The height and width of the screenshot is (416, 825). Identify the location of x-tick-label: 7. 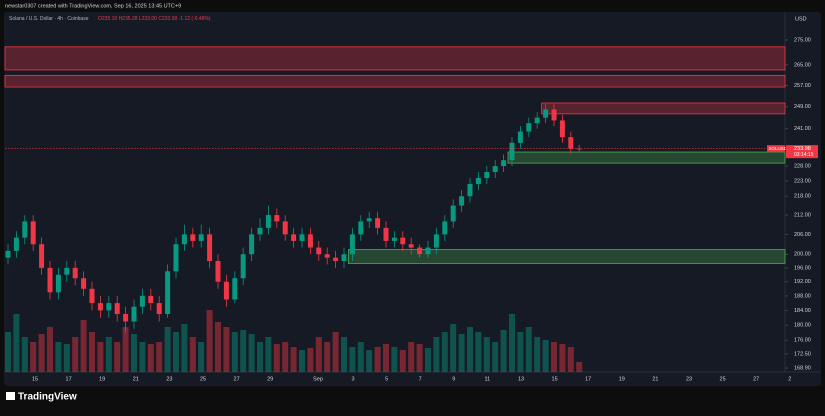
(420, 379).